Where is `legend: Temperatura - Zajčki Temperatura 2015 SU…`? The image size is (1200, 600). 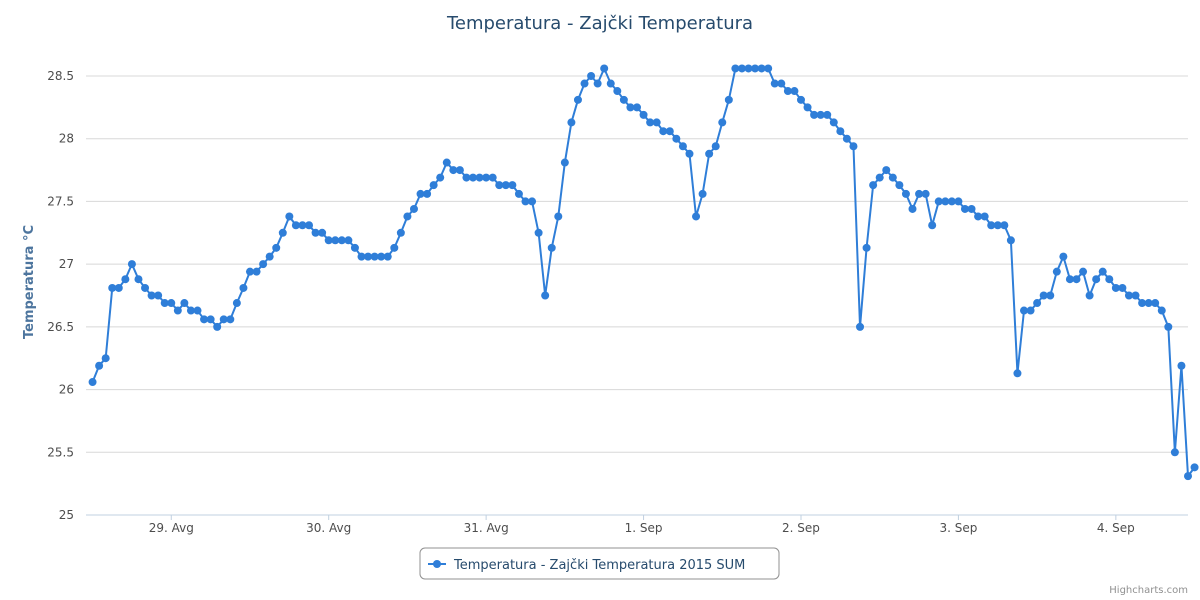
legend: Temperatura - Zajčki Temperatura 2015 SU… is located at coordinates (599, 563).